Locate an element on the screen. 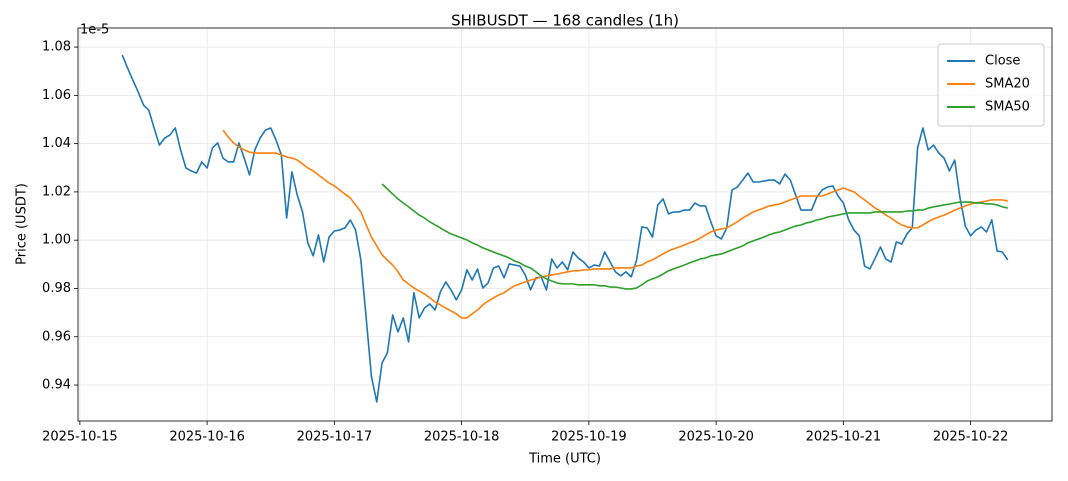 The height and width of the screenshot is (481, 1068). y-tick-label: 1.04 is located at coordinates (56, 143).